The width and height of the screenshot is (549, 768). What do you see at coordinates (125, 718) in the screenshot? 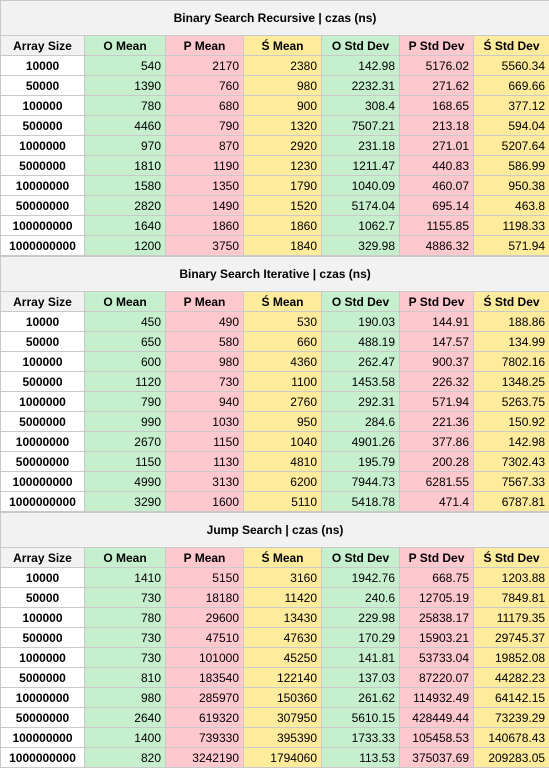
I see `cell-o-mean: 2640` at bounding box center [125, 718].